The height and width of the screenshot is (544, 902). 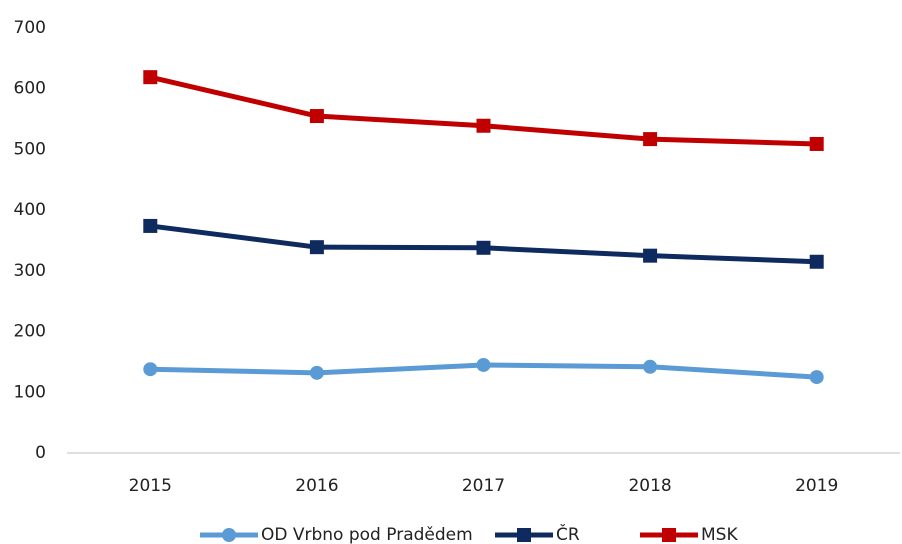 I want to click on y-tick-label: 300, so click(x=30, y=271).